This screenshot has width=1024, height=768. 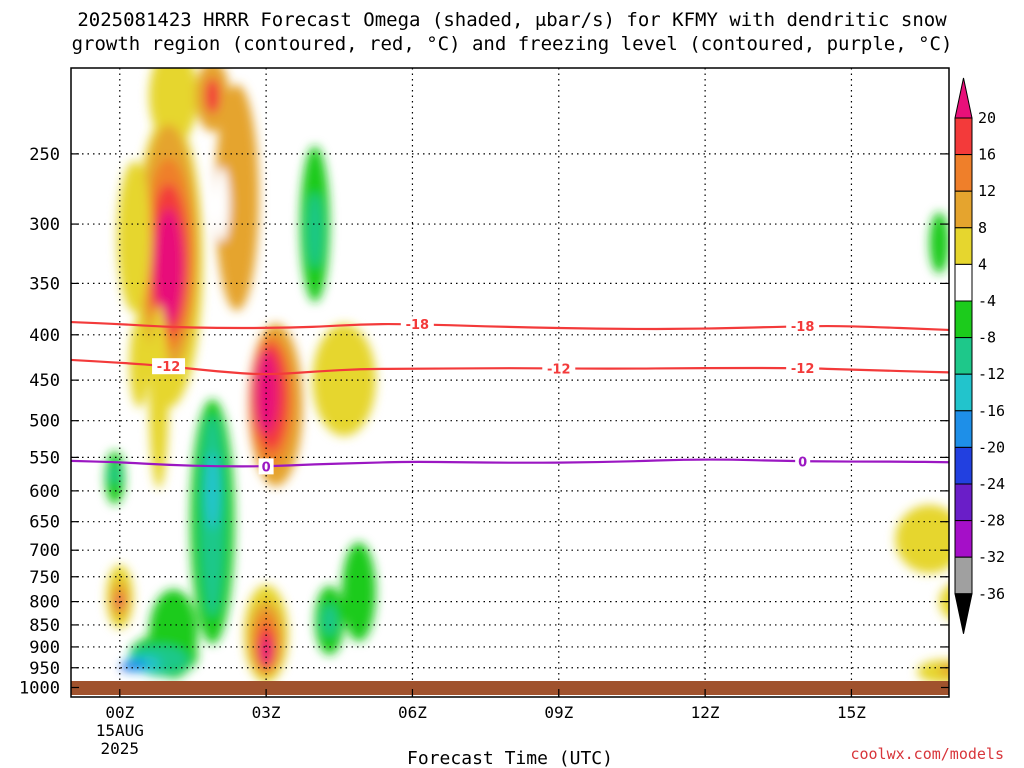 What do you see at coordinates (412, 712) in the screenshot?
I see `x-tick-label: 06Z` at bounding box center [412, 712].